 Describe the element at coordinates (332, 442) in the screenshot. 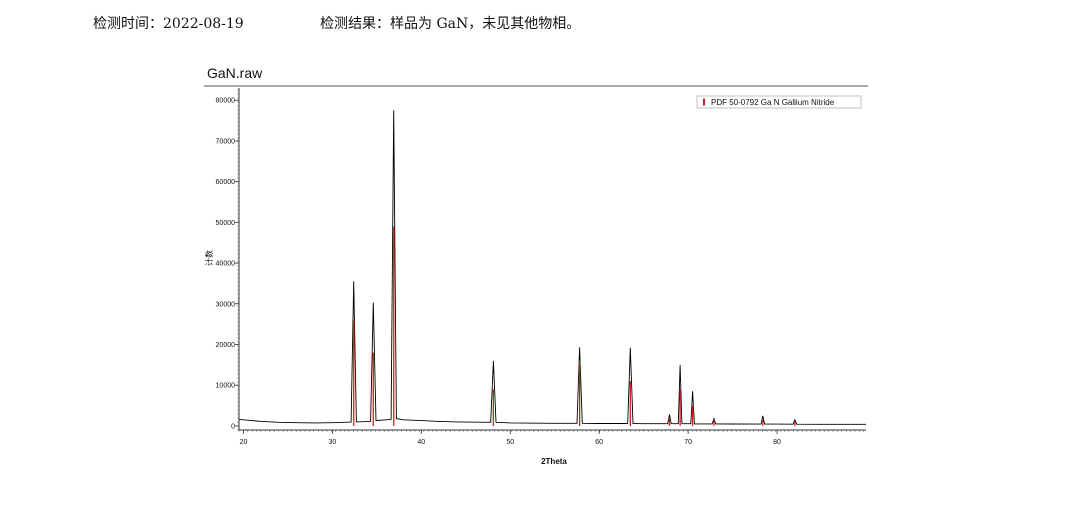

I see `x-tick-label: 30` at that location.